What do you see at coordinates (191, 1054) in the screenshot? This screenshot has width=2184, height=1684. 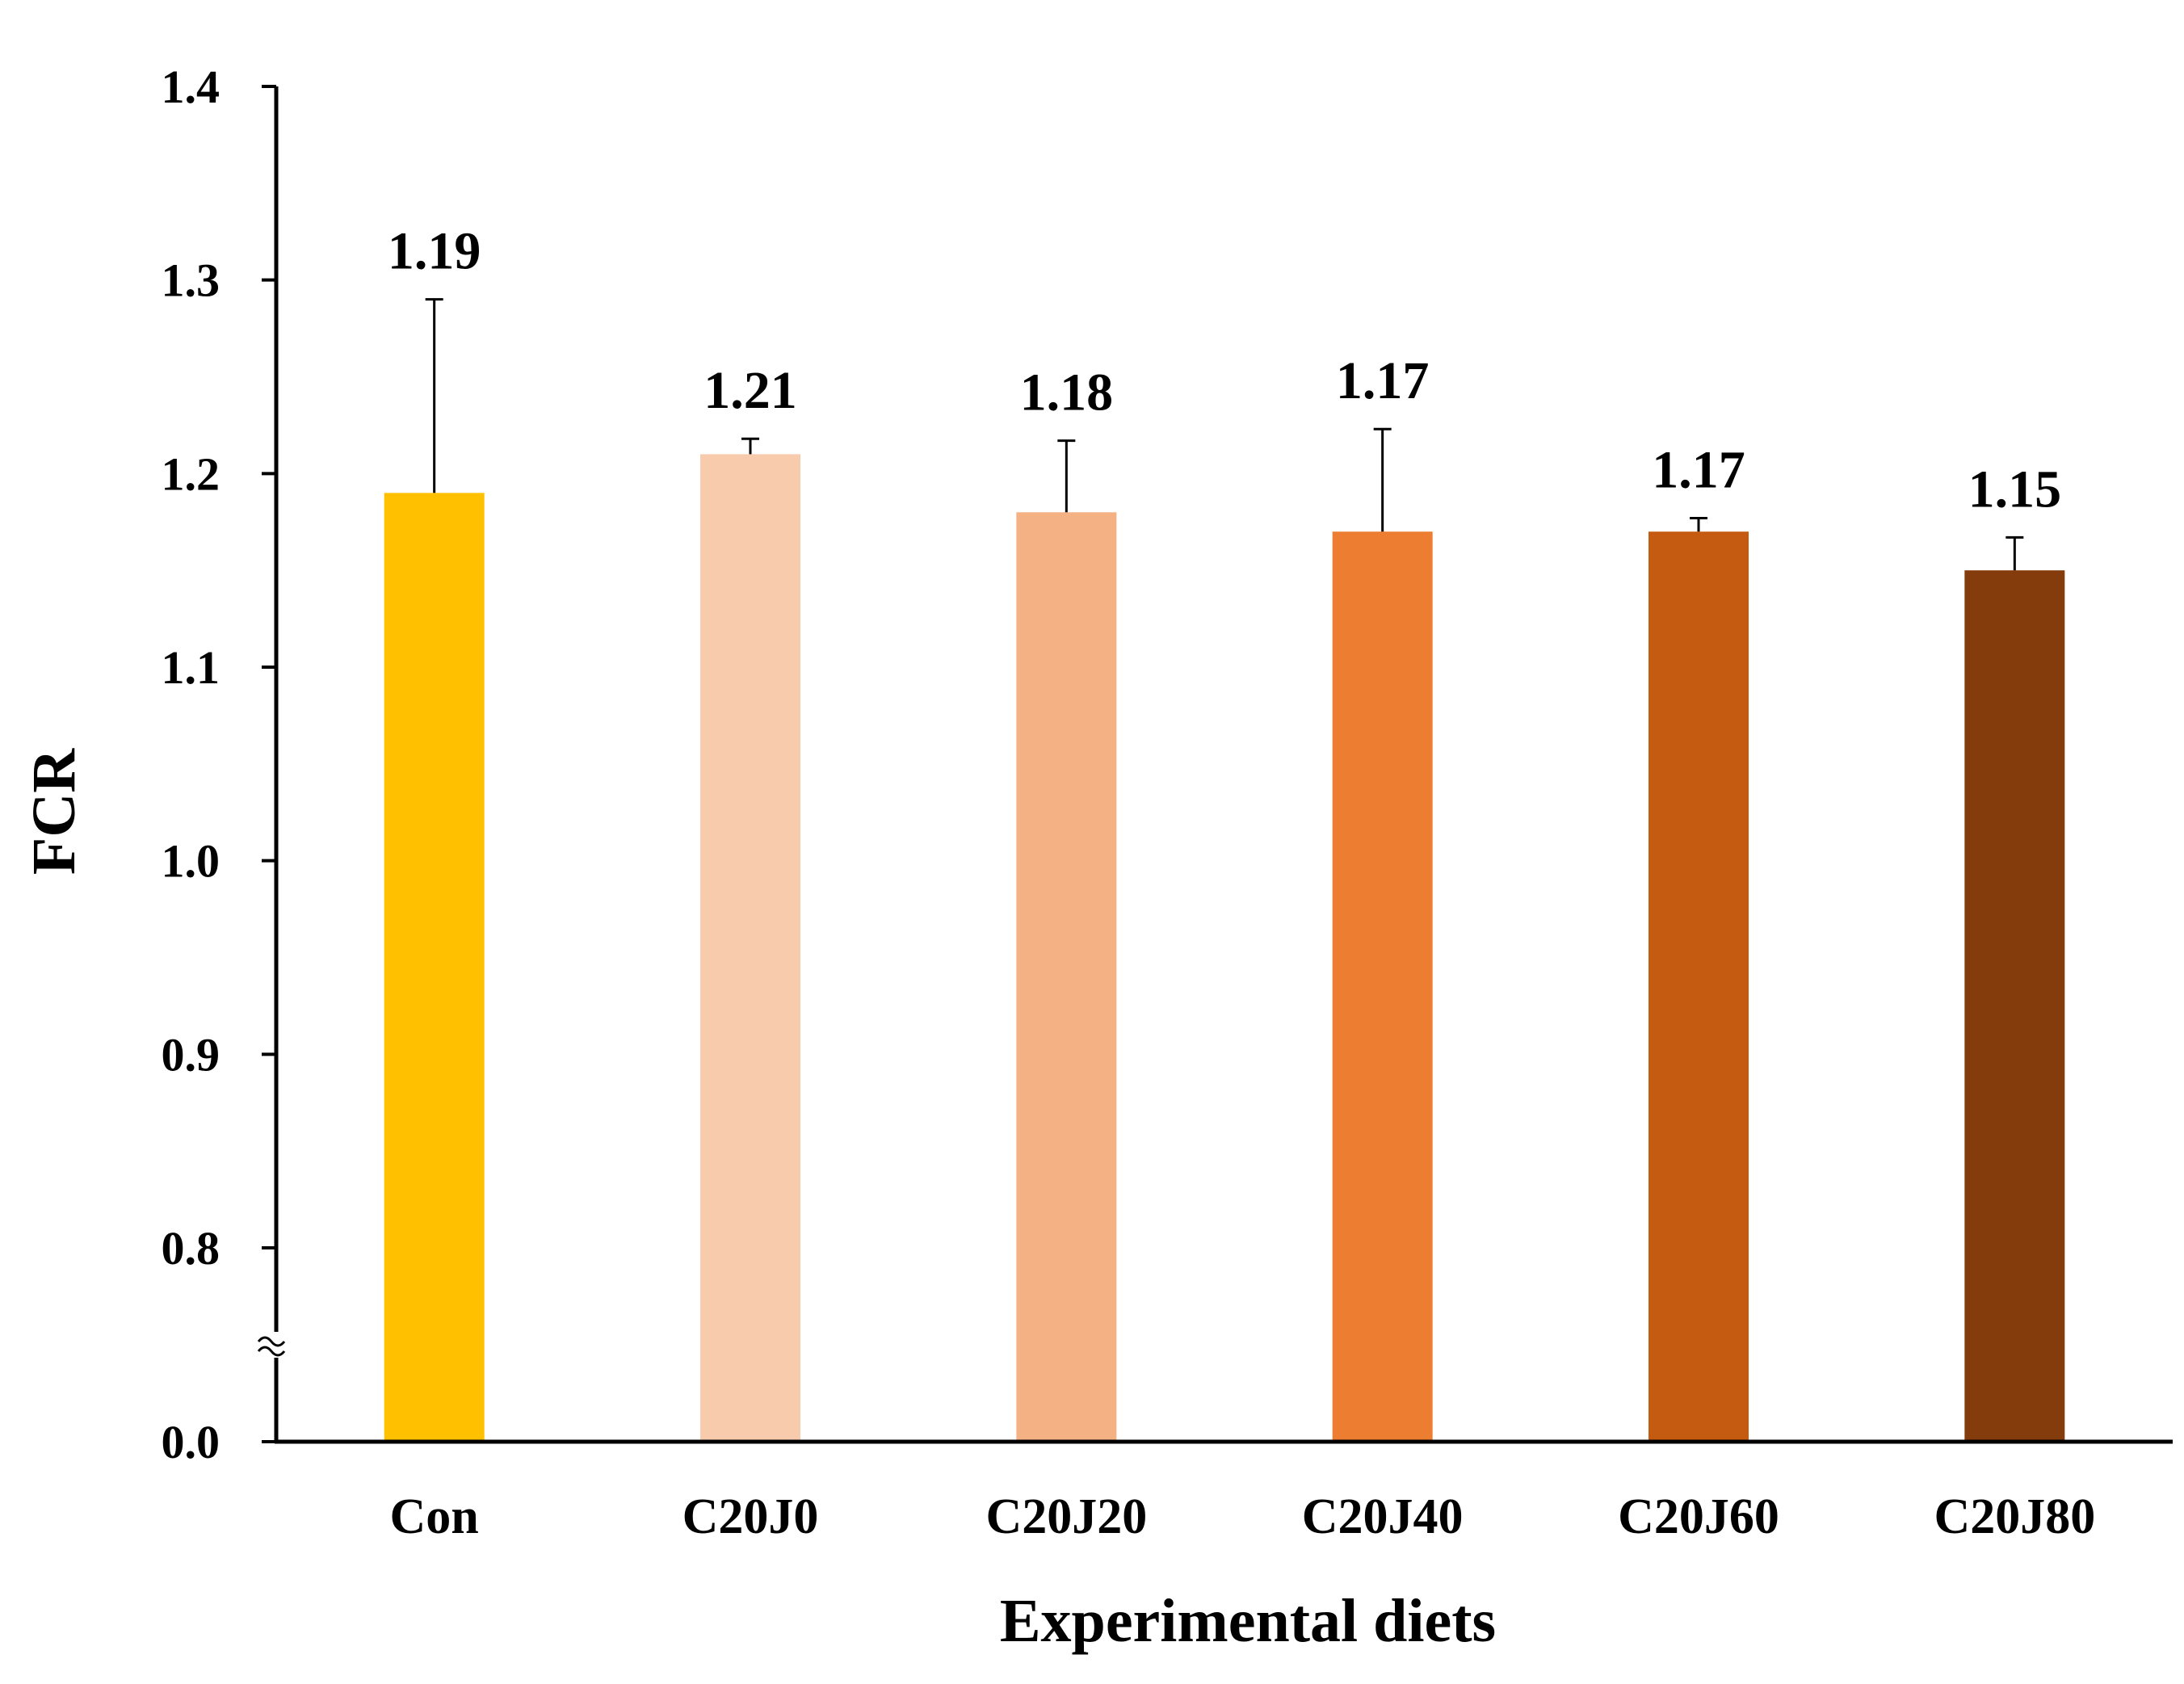 I see `y-tick-label: 0.9` at bounding box center [191, 1054].